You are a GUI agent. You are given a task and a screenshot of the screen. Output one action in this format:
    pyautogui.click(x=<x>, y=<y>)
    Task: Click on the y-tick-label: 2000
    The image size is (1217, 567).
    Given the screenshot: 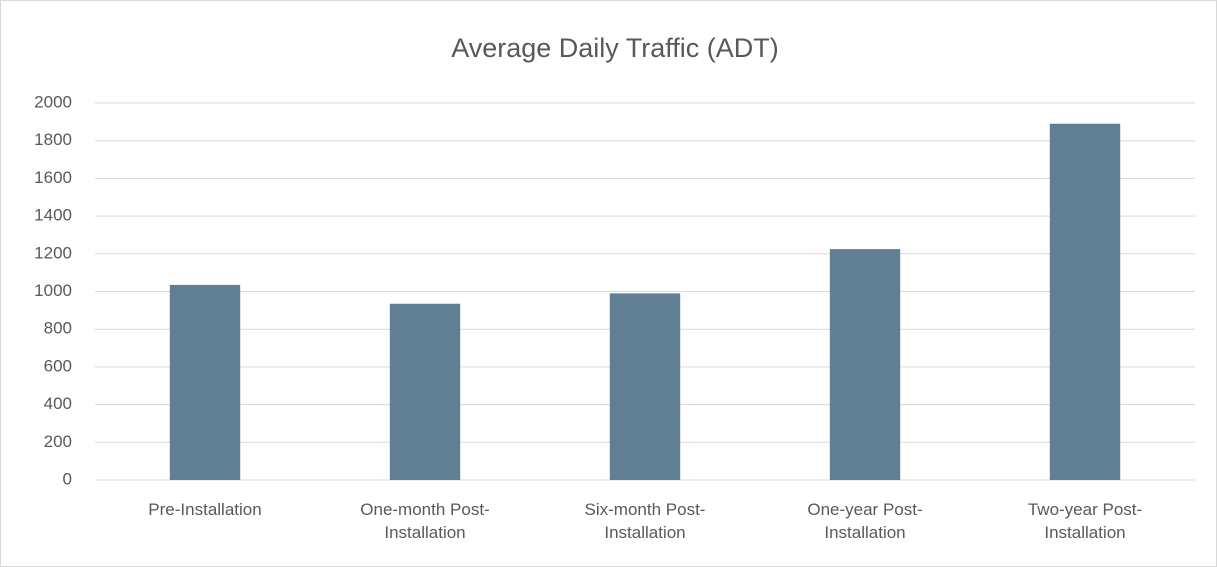 What is the action you would take?
    pyautogui.click(x=53, y=101)
    